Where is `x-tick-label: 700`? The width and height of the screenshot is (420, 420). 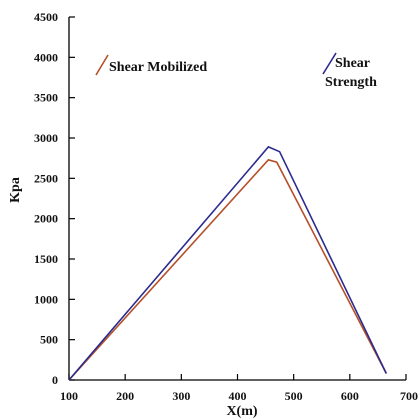 x-tick-label: 700 is located at coordinates (409, 396).